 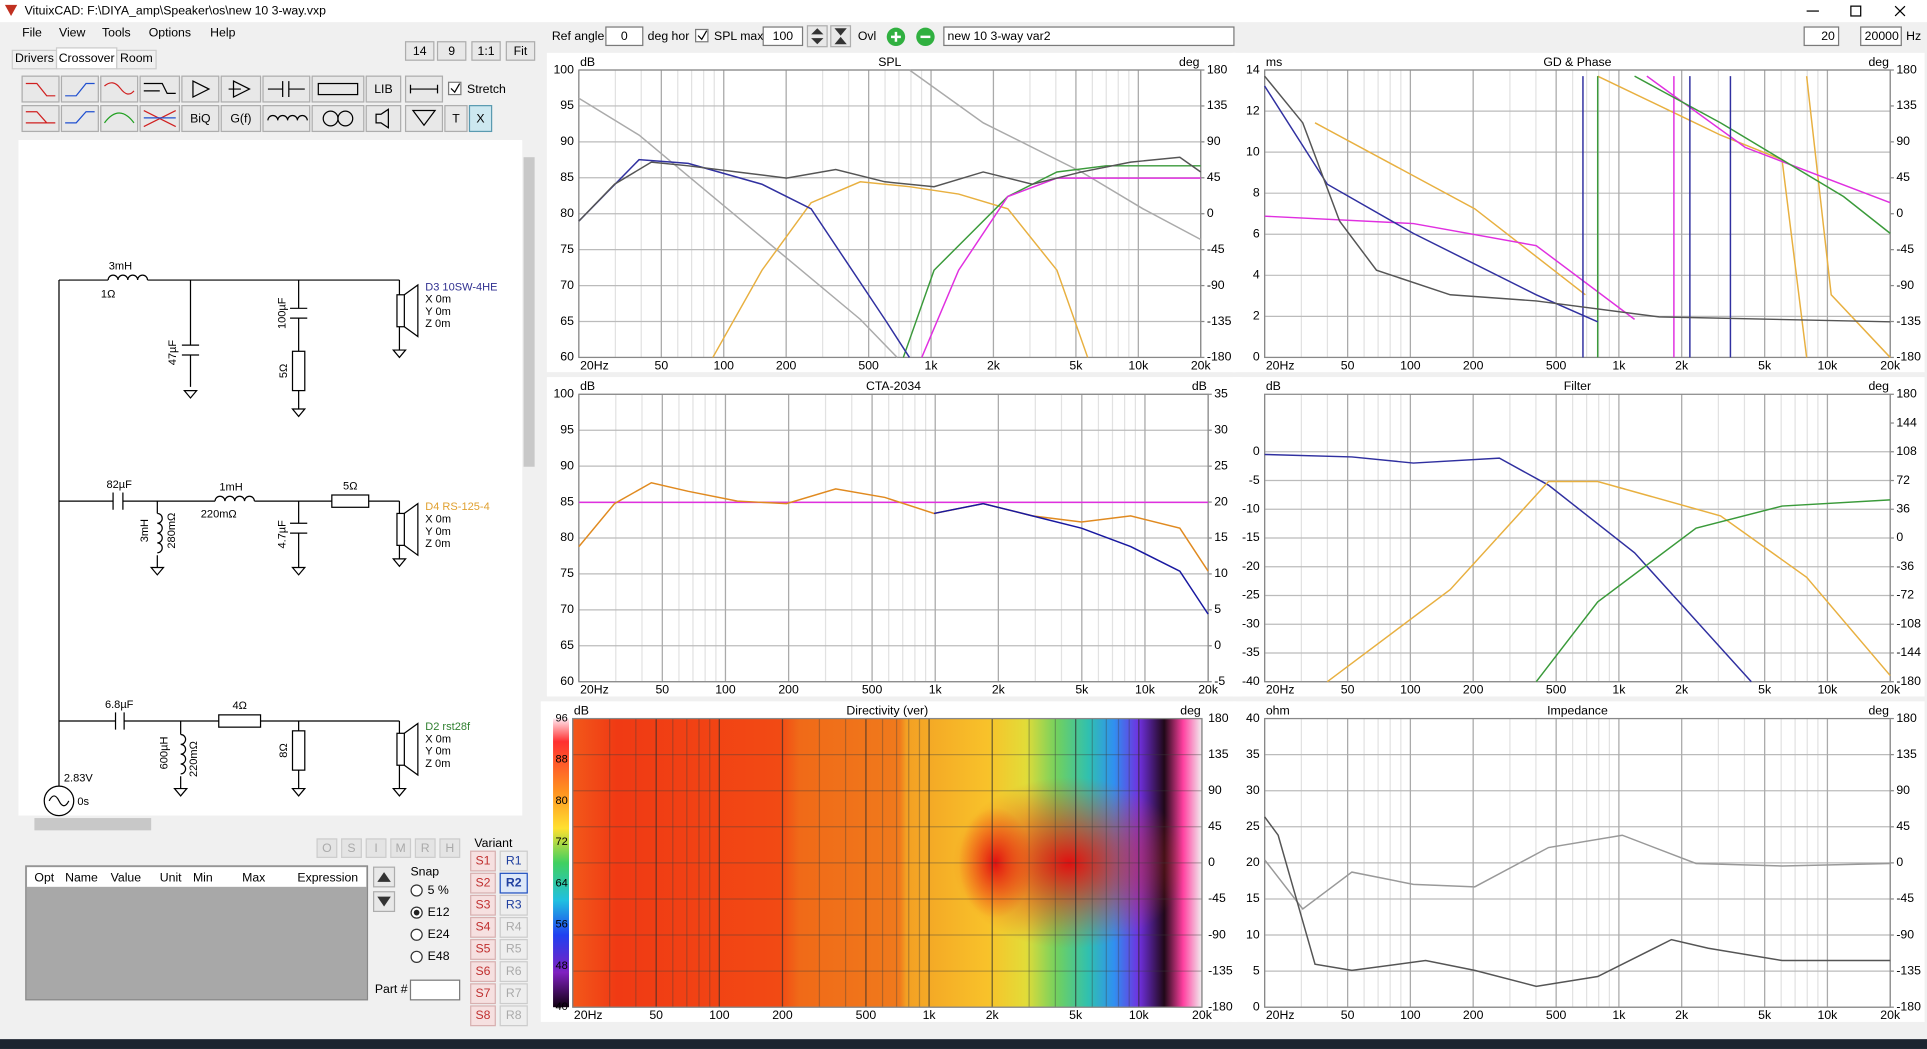 I want to click on btn-label: LIB, so click(x=383, y=89).